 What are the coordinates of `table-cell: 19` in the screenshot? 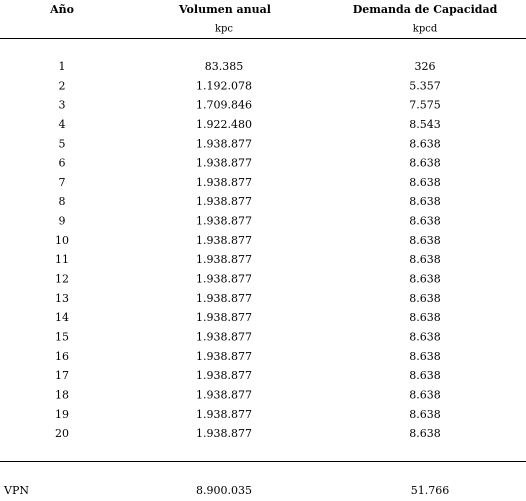 It's located at (62, 414).